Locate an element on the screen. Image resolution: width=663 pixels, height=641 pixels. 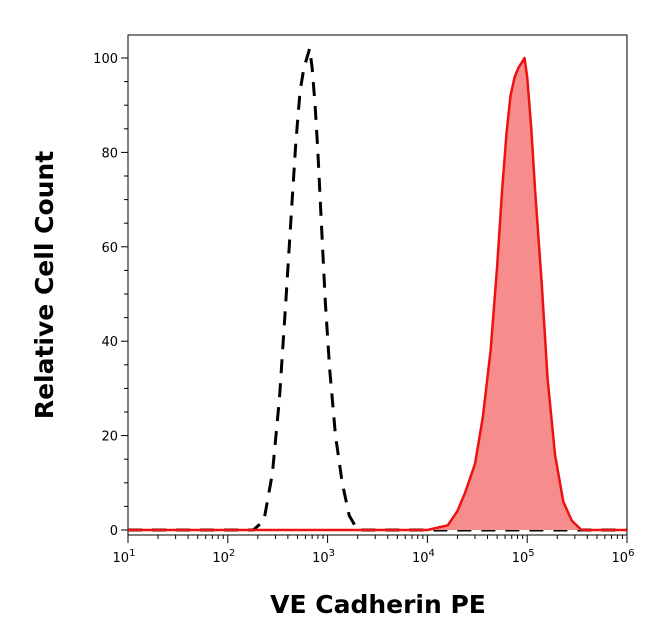
x-axis-ticks: 10¹ 10² 10³ 10⁴ 10⁵ 10⁶ is located at coordinates (374, 550).